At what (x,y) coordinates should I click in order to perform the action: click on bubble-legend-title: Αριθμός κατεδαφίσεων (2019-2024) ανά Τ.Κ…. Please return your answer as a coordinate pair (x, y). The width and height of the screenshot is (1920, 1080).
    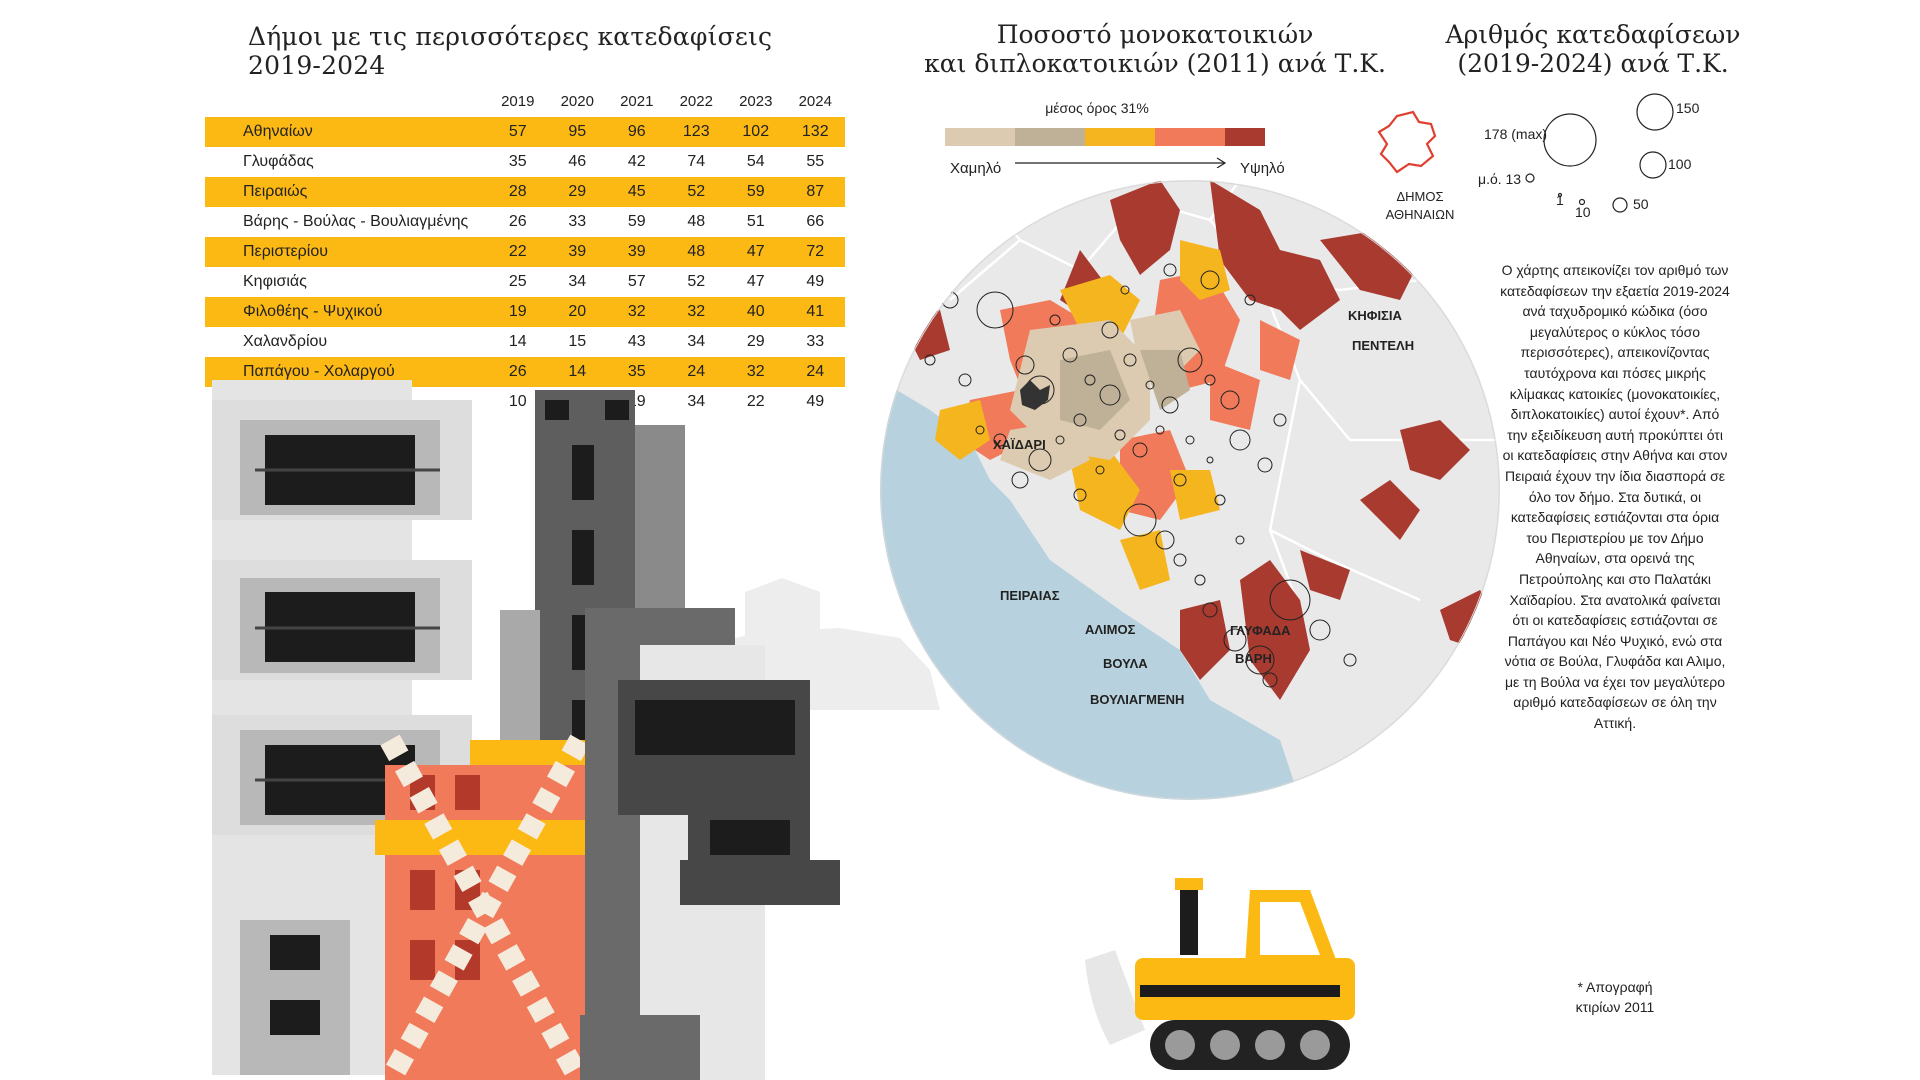
    Looking at the image, I should click on (1593, 49).